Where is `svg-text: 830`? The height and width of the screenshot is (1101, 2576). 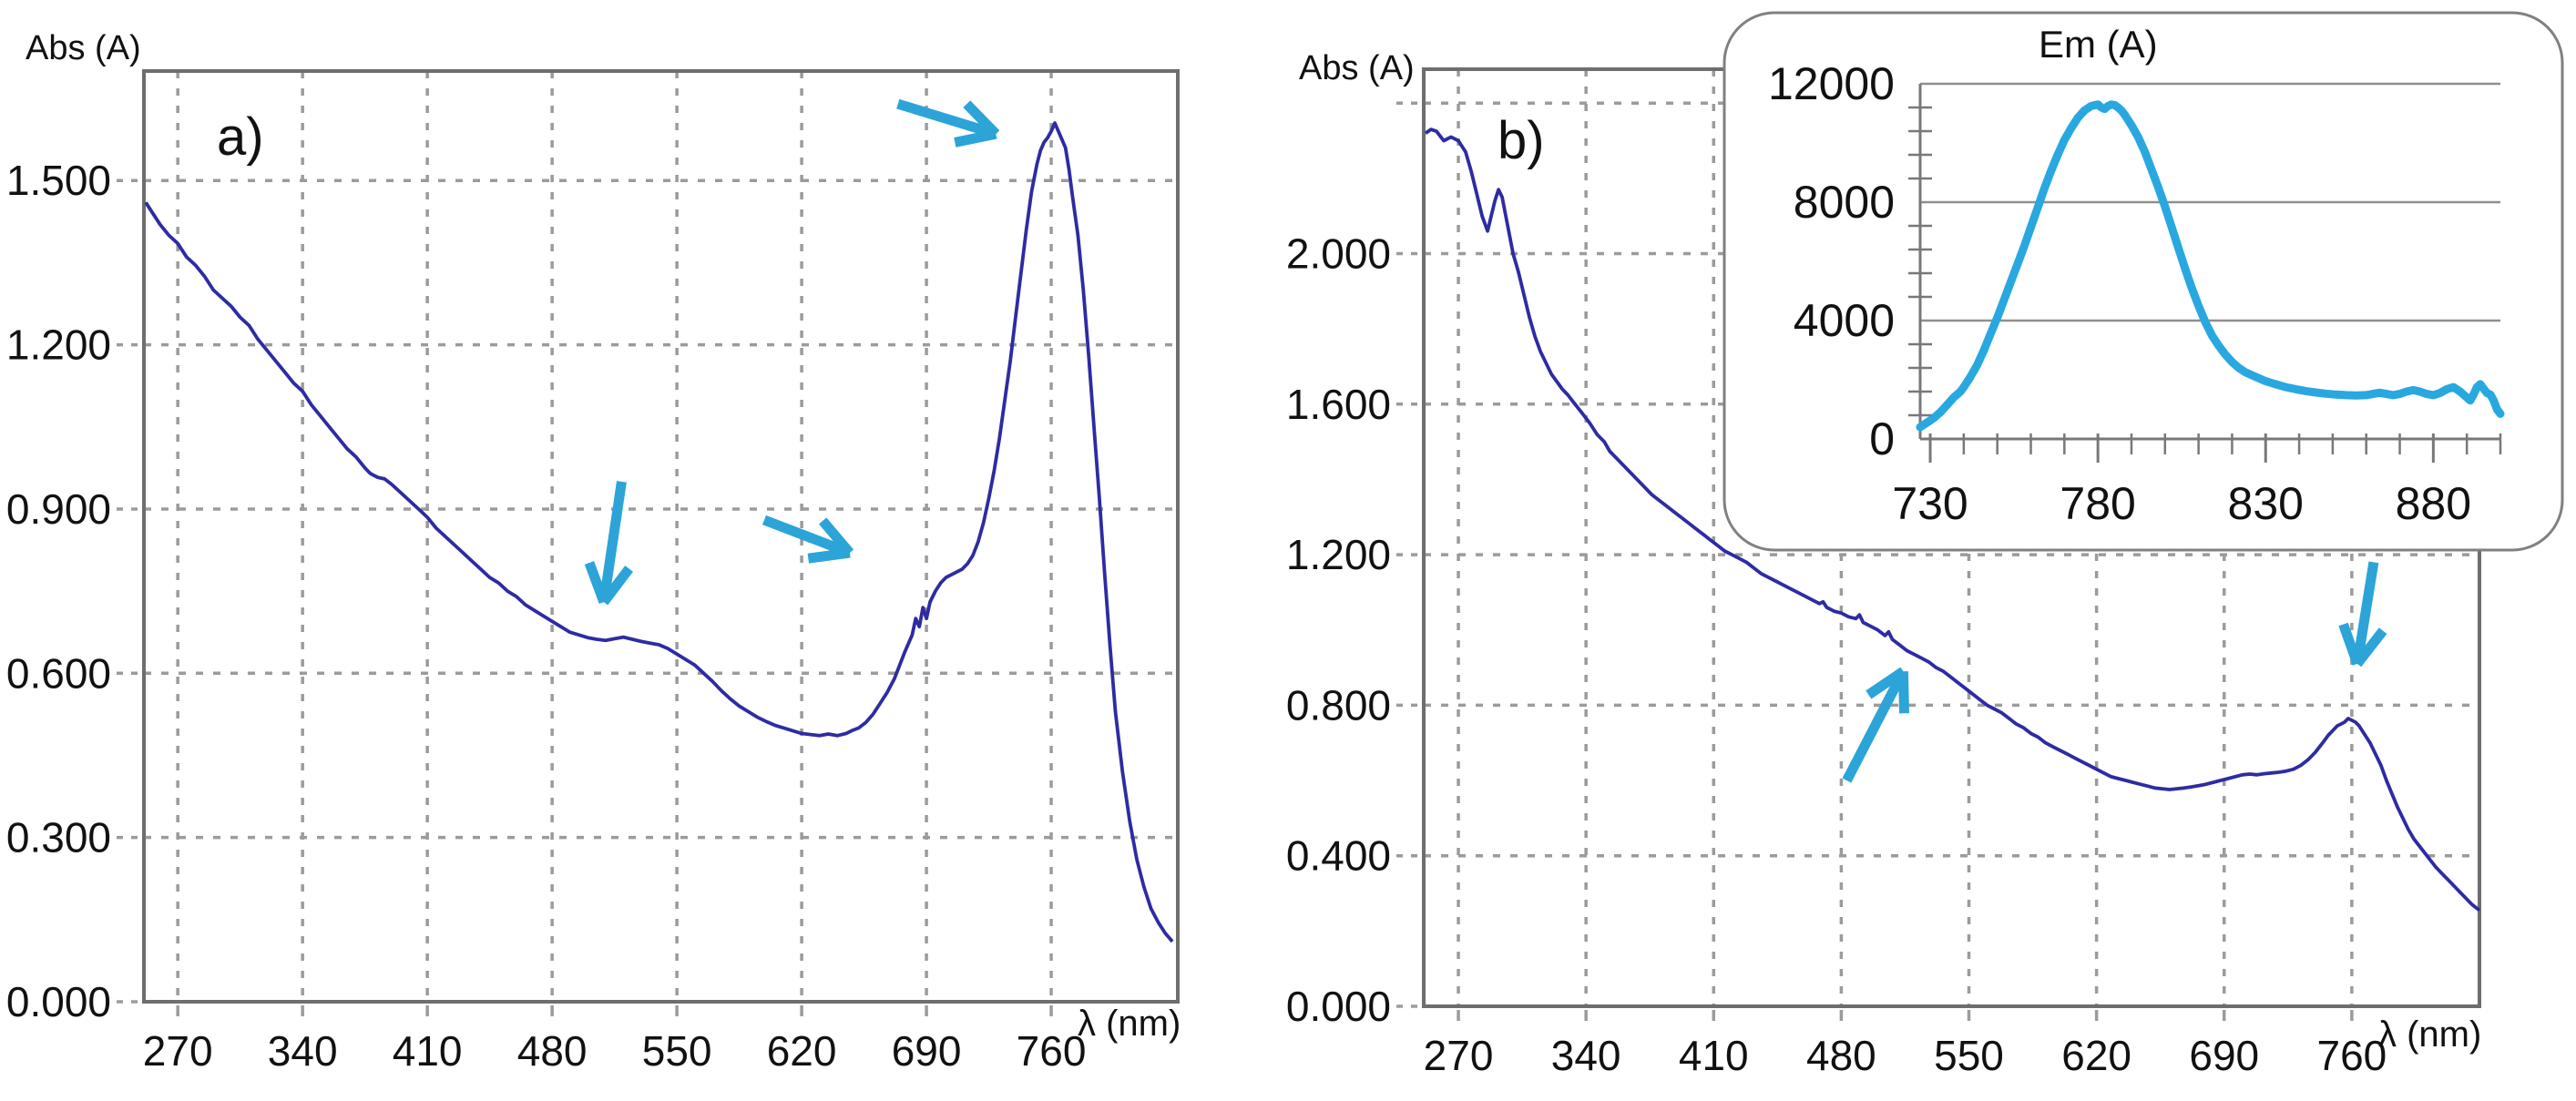
svg-text: 830 is located at coordinates (2266, 503).